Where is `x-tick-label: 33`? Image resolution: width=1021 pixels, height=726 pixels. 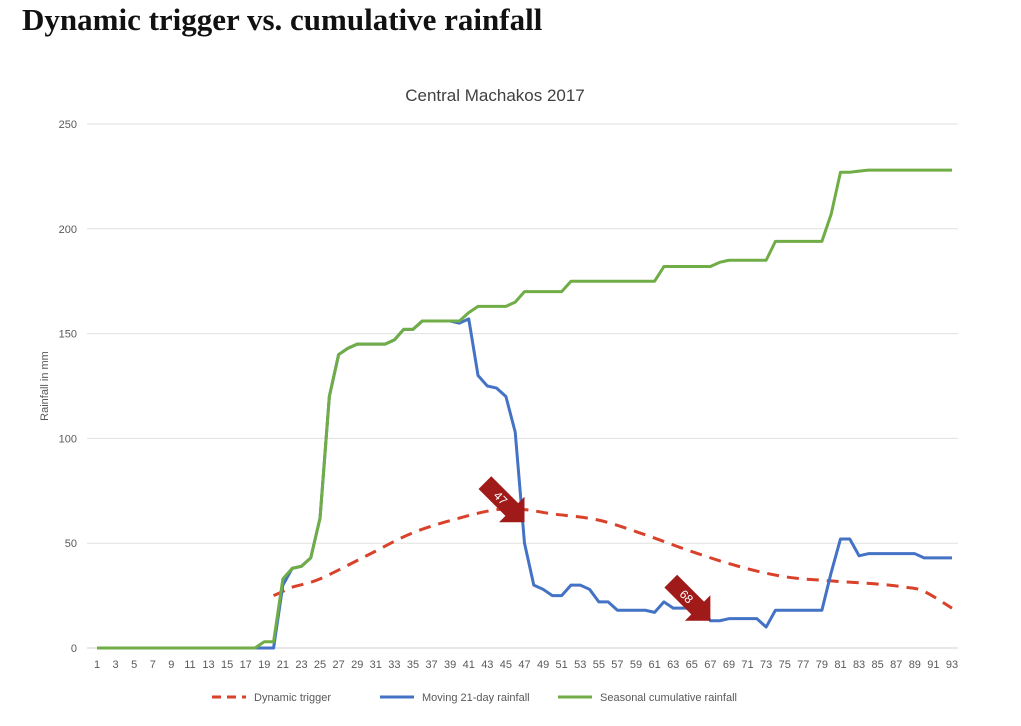
x-tick-label: 33 is located at coordinates (394, 665).